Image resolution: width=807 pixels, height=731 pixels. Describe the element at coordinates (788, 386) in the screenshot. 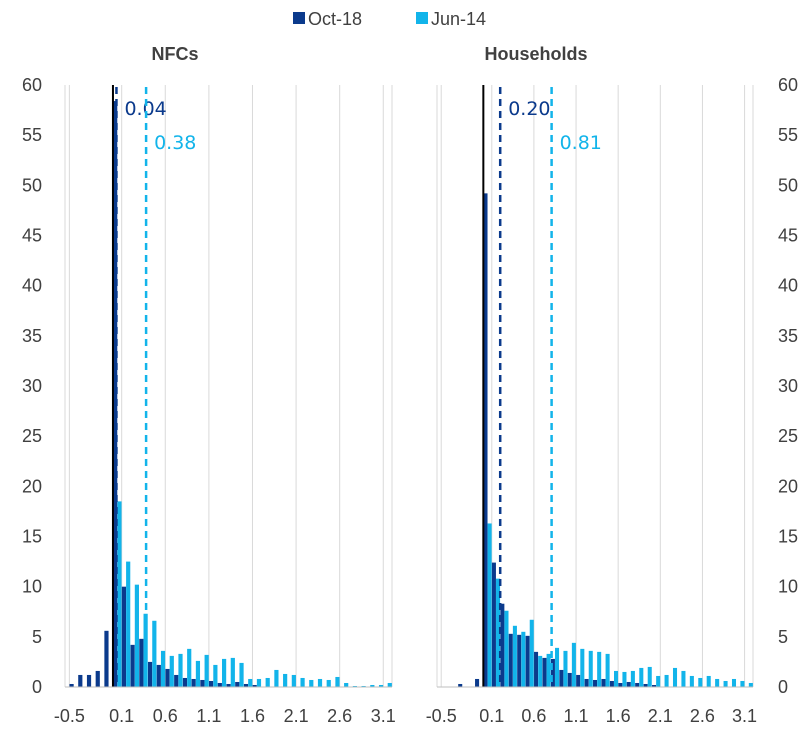

I see `right-y-axis: 0 5 10 15 20 25 30 35 40 45 50 55 60` at that location.